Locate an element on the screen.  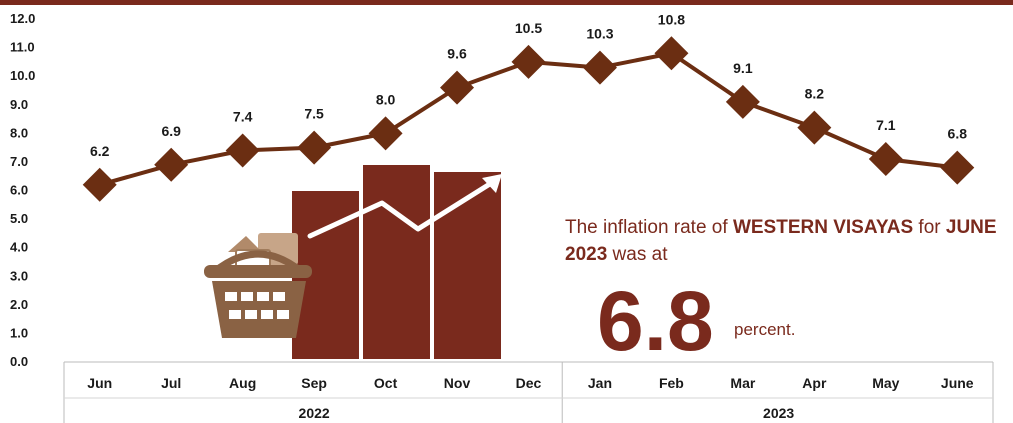
x-tick-label: Jan is located at coordinates (600, 383).